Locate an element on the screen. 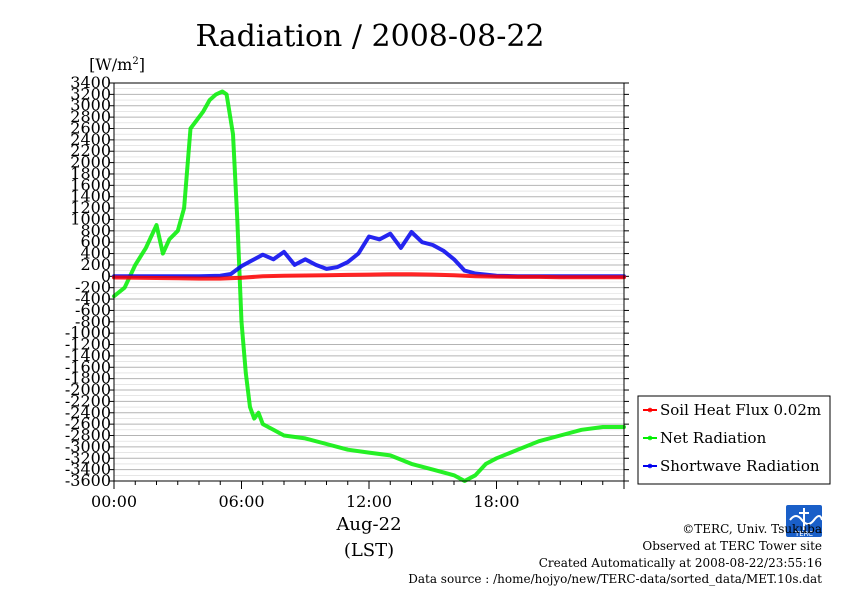  x-date-label: Aug-22 is located at coordinates (368, 524).